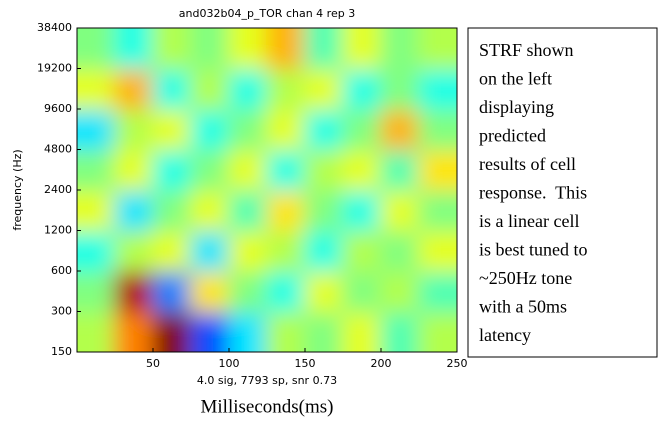  What do you see at coordinates (58, 230) in the screenshot?
I see `y-tick-label: 1200` at bounding box center [58, 230].